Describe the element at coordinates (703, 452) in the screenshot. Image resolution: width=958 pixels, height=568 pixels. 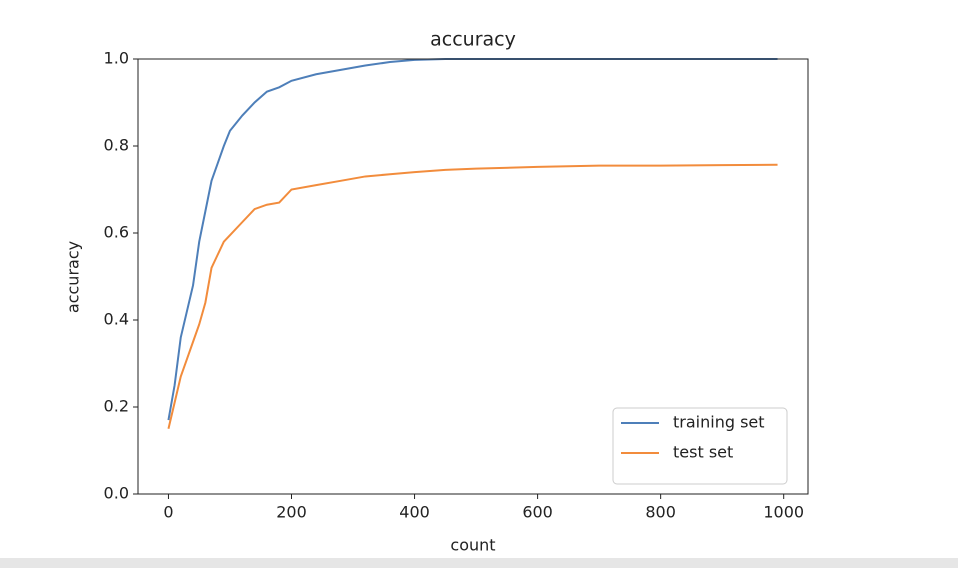
I see `legend-label: test set` at that location.